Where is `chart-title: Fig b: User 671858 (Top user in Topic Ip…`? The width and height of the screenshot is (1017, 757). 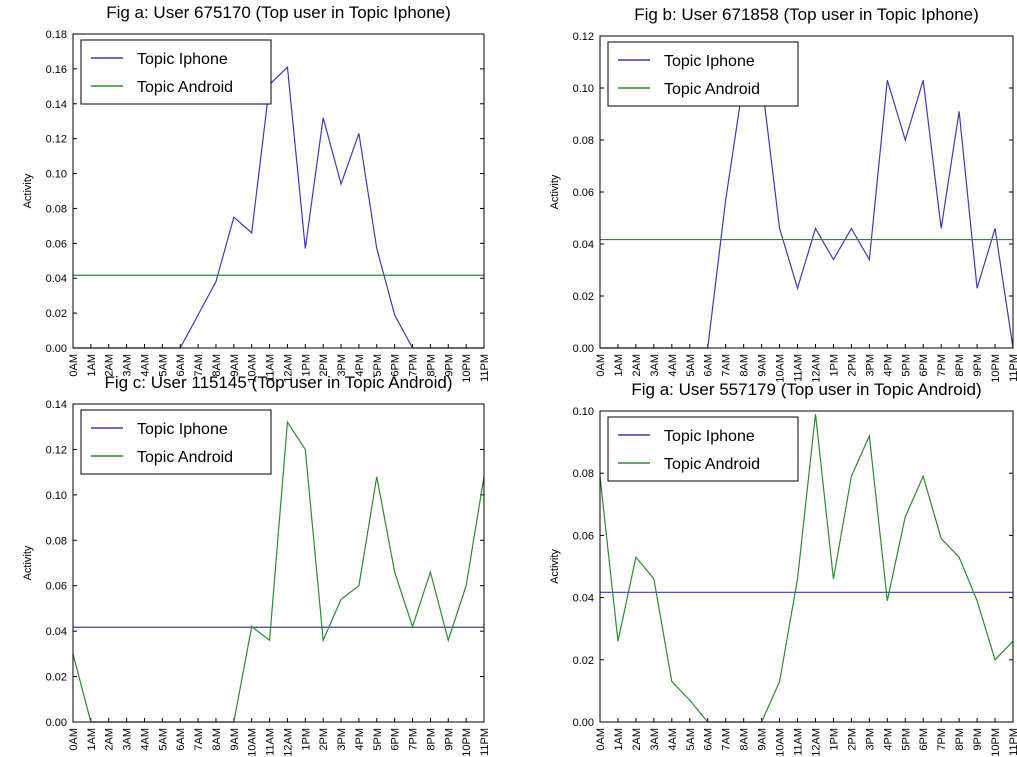 chart-title: Fig b: User 671858 (Top user in Topic Ip… is located at coordinates (806, 14).